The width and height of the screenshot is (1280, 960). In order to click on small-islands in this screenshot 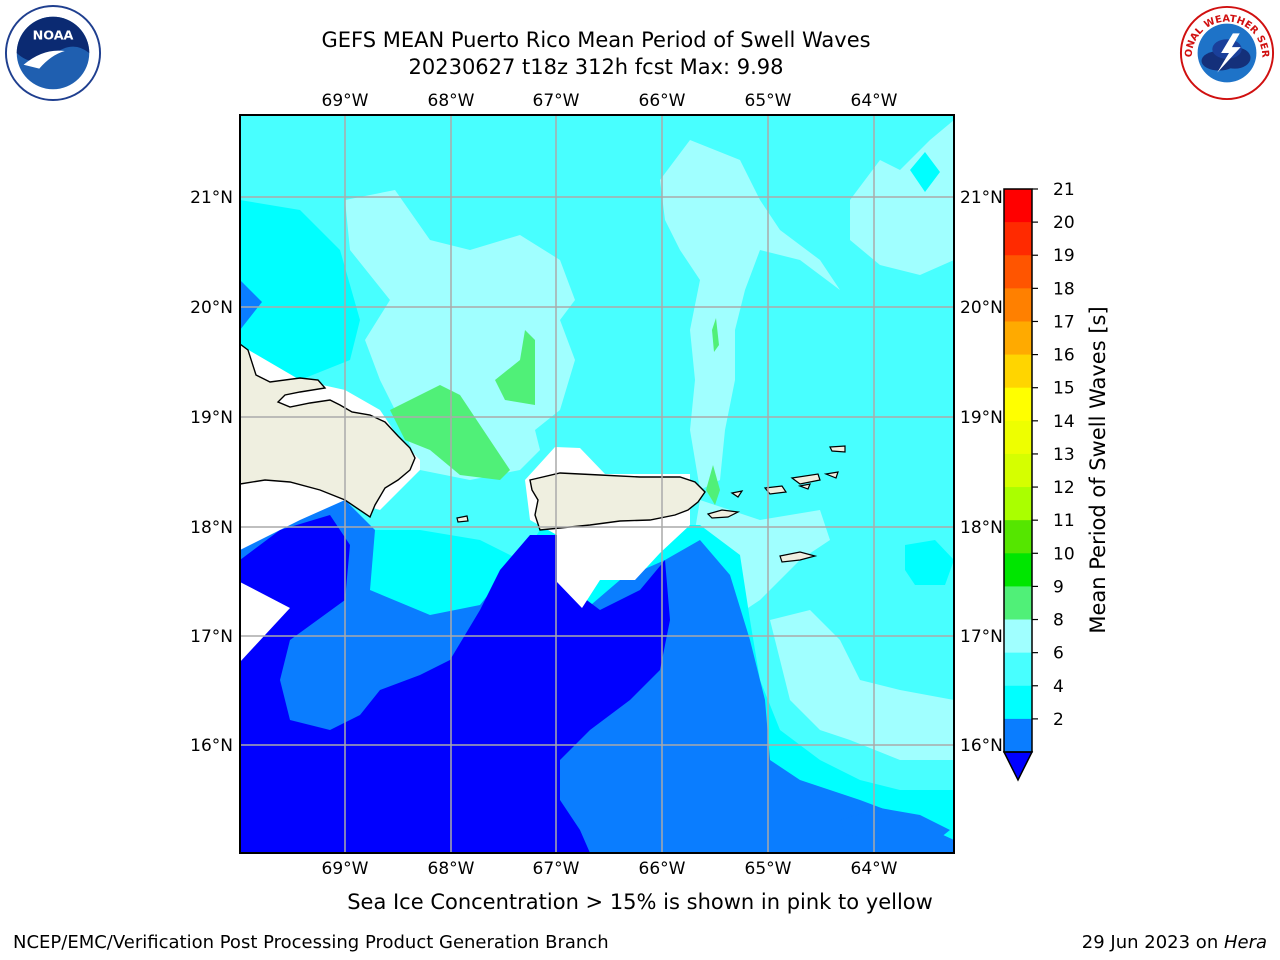, I will do `click(651, 504)`.